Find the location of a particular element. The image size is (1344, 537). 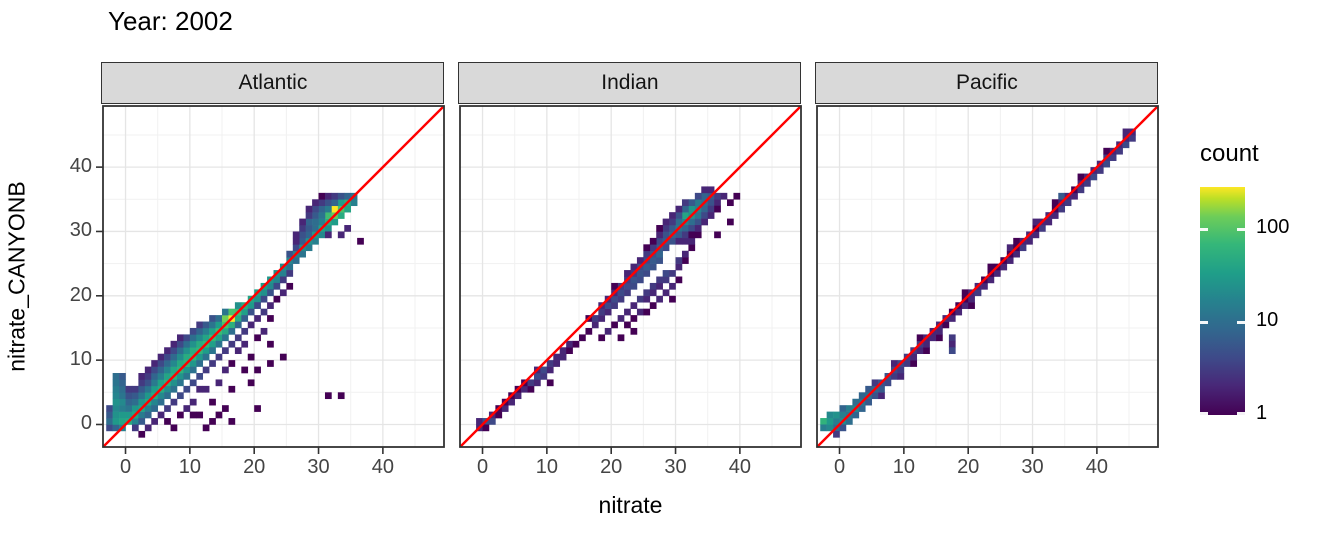

x-axis-title: nitrate is located at coordinates (630, 505).